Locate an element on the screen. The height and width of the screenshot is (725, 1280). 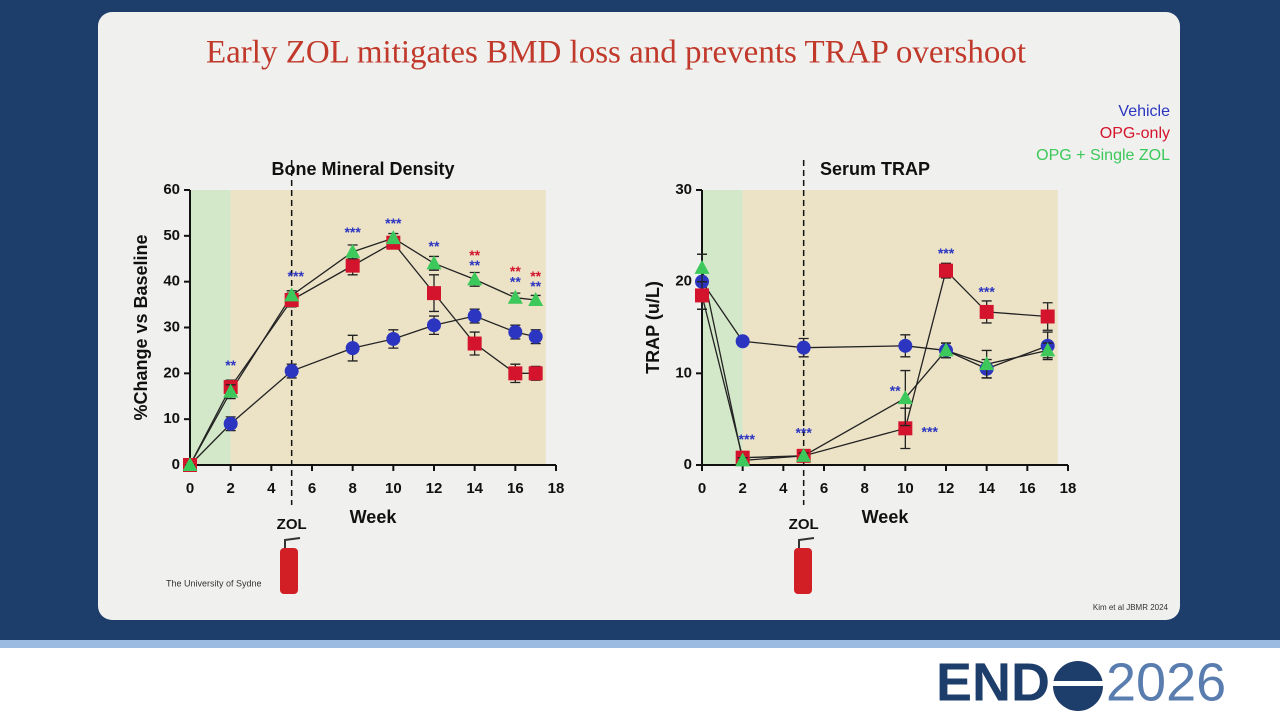
chart-title: Serum TRAP is located at coordinates (875, 169).